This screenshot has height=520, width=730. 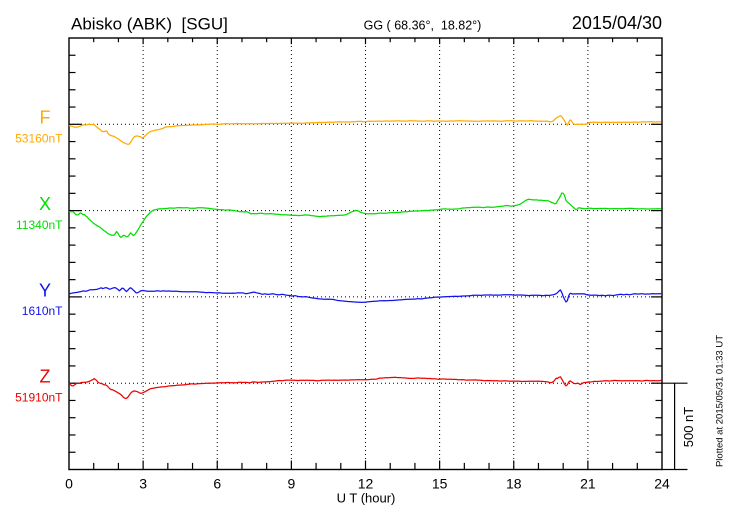 I want to click on svg-text: 18, so click(x=514, y=483).